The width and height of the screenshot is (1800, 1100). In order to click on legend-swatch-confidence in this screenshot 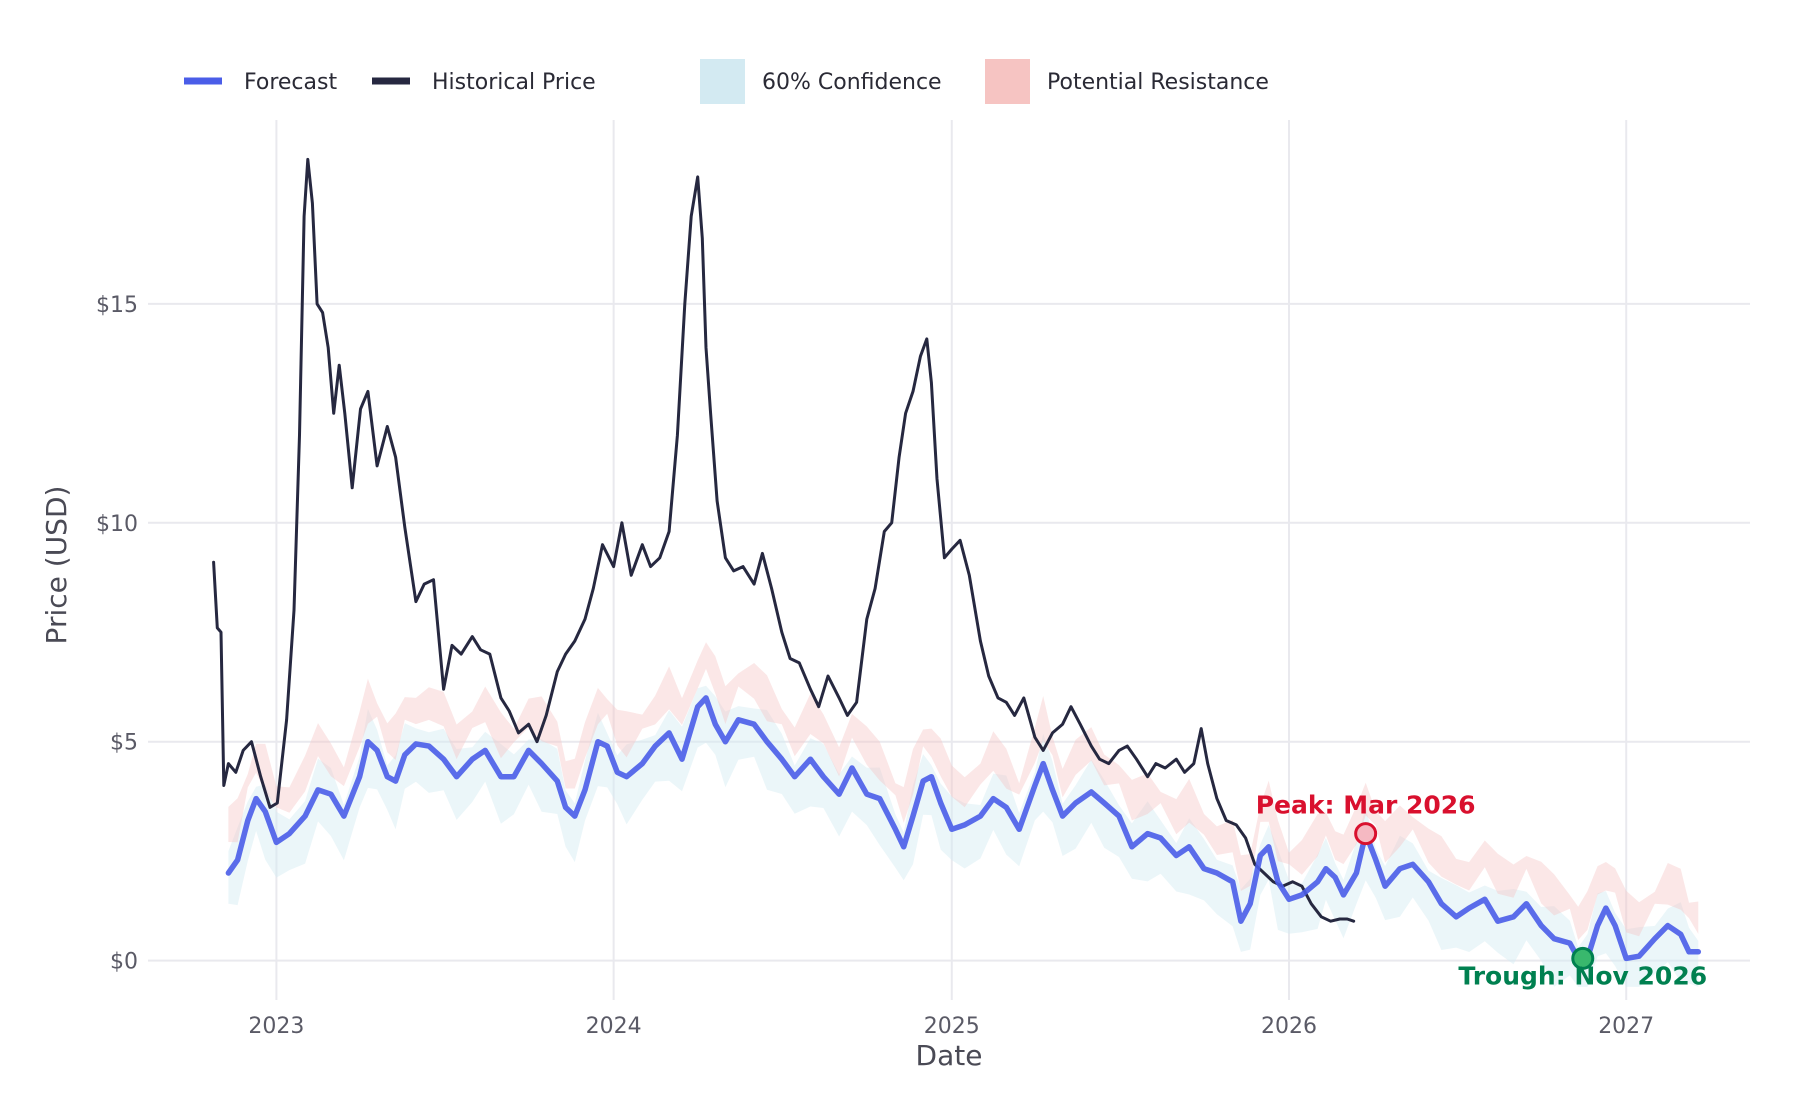, I will do `click(722, 81)`.